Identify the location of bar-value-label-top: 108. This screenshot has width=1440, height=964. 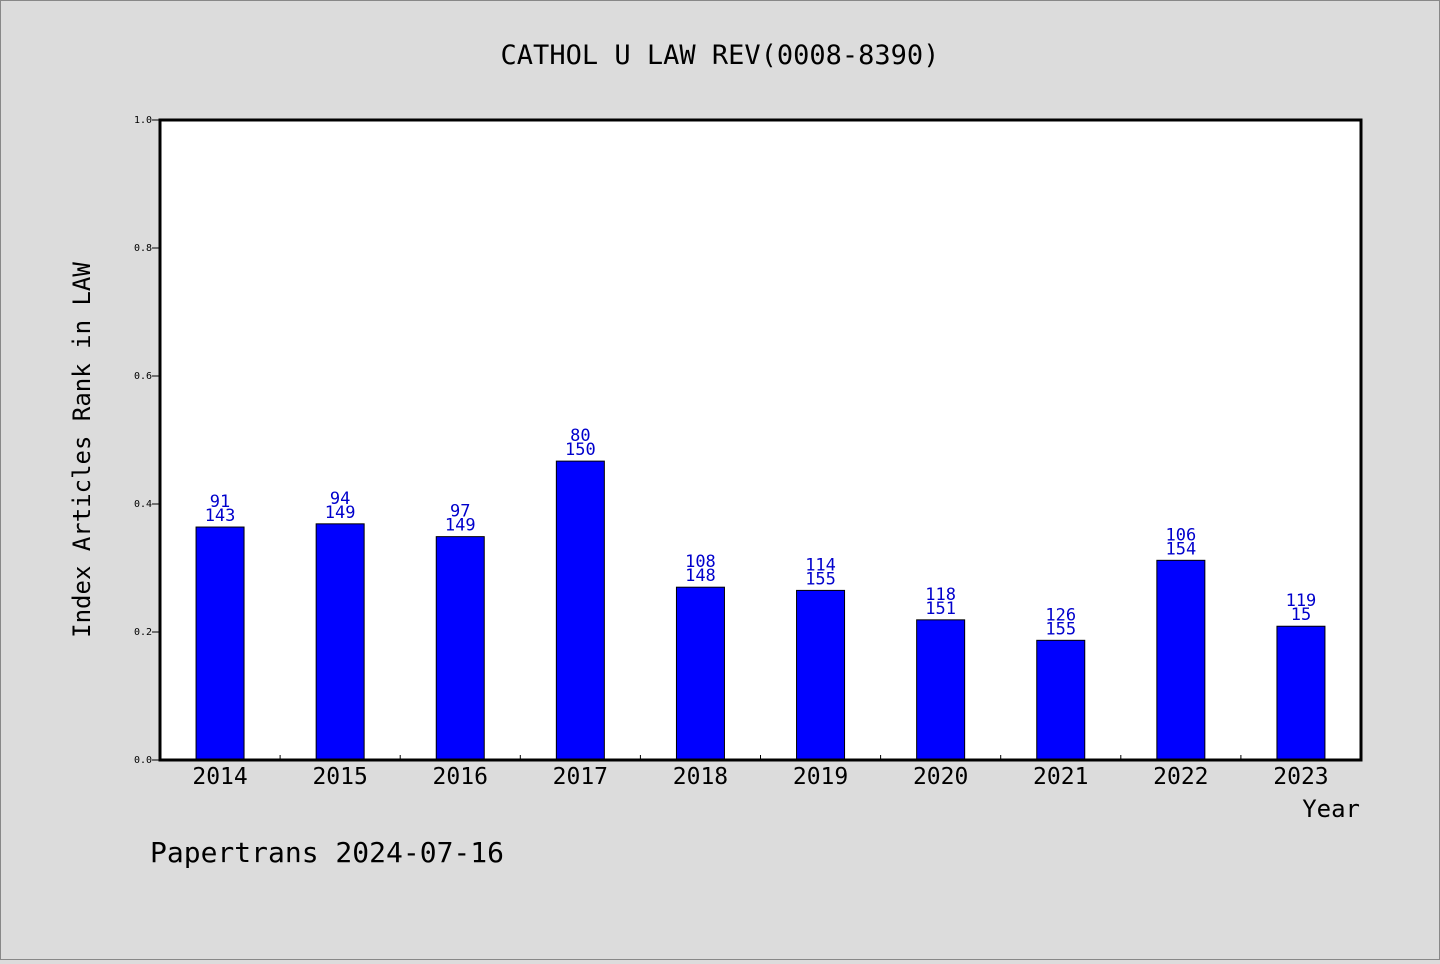
(700, 562).